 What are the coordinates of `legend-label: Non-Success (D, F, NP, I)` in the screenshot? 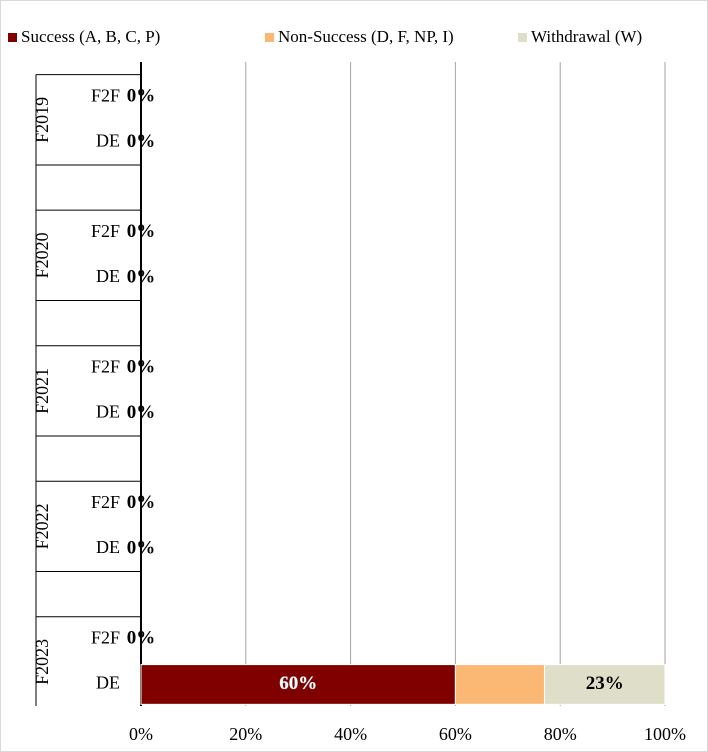 It's located at (366, 36).